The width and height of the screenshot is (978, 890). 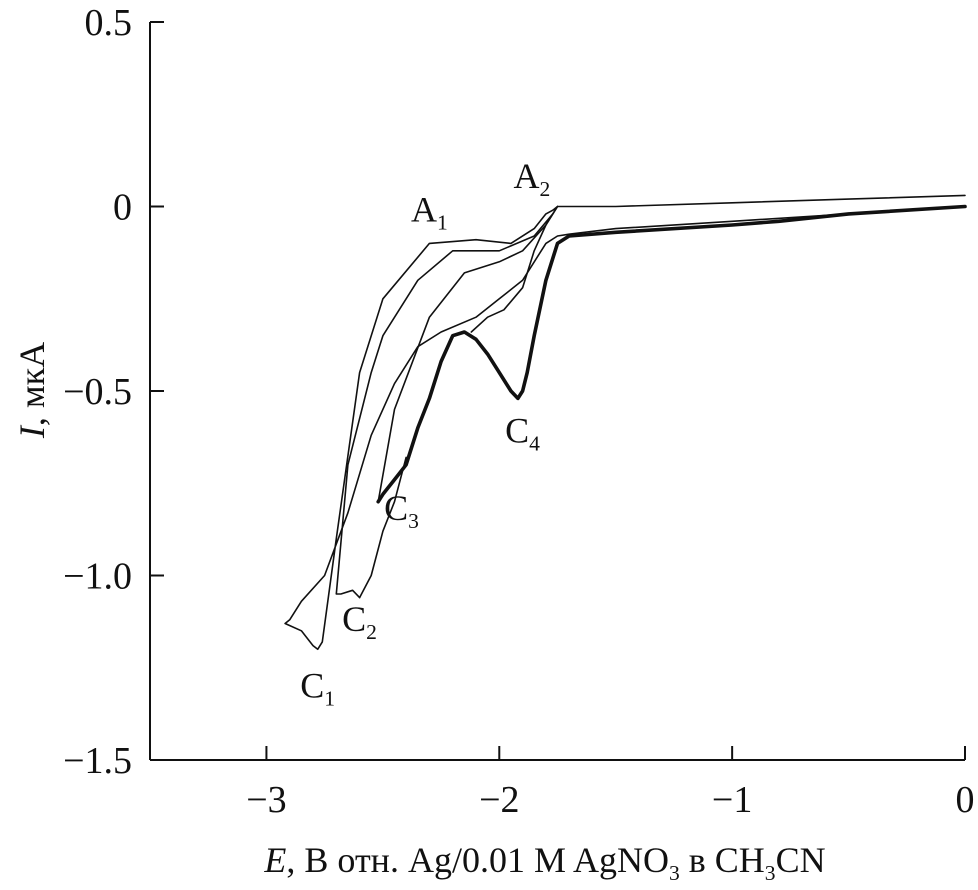 What do you see at coordinates (499, 800) in the screenshot?
I see `x-tick-label: −2` at bounding box center [499, 800].